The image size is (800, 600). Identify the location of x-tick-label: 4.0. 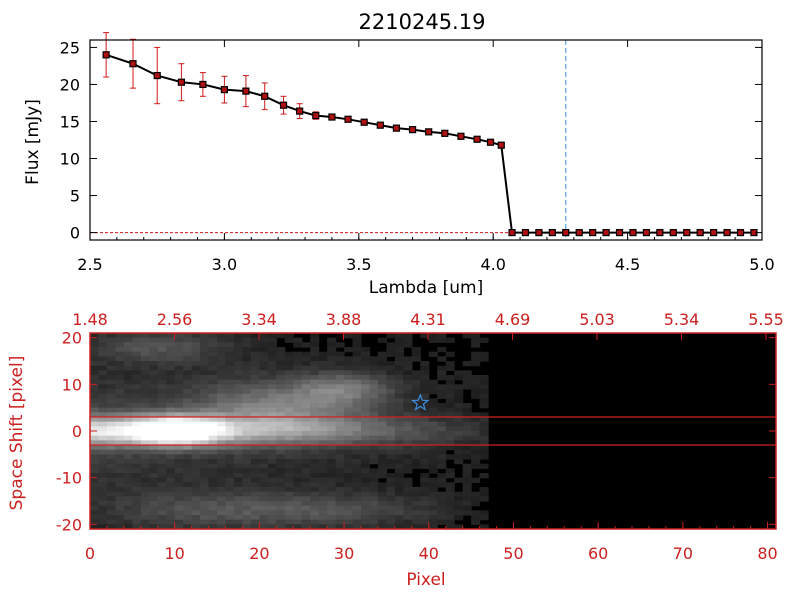
(492, 264).